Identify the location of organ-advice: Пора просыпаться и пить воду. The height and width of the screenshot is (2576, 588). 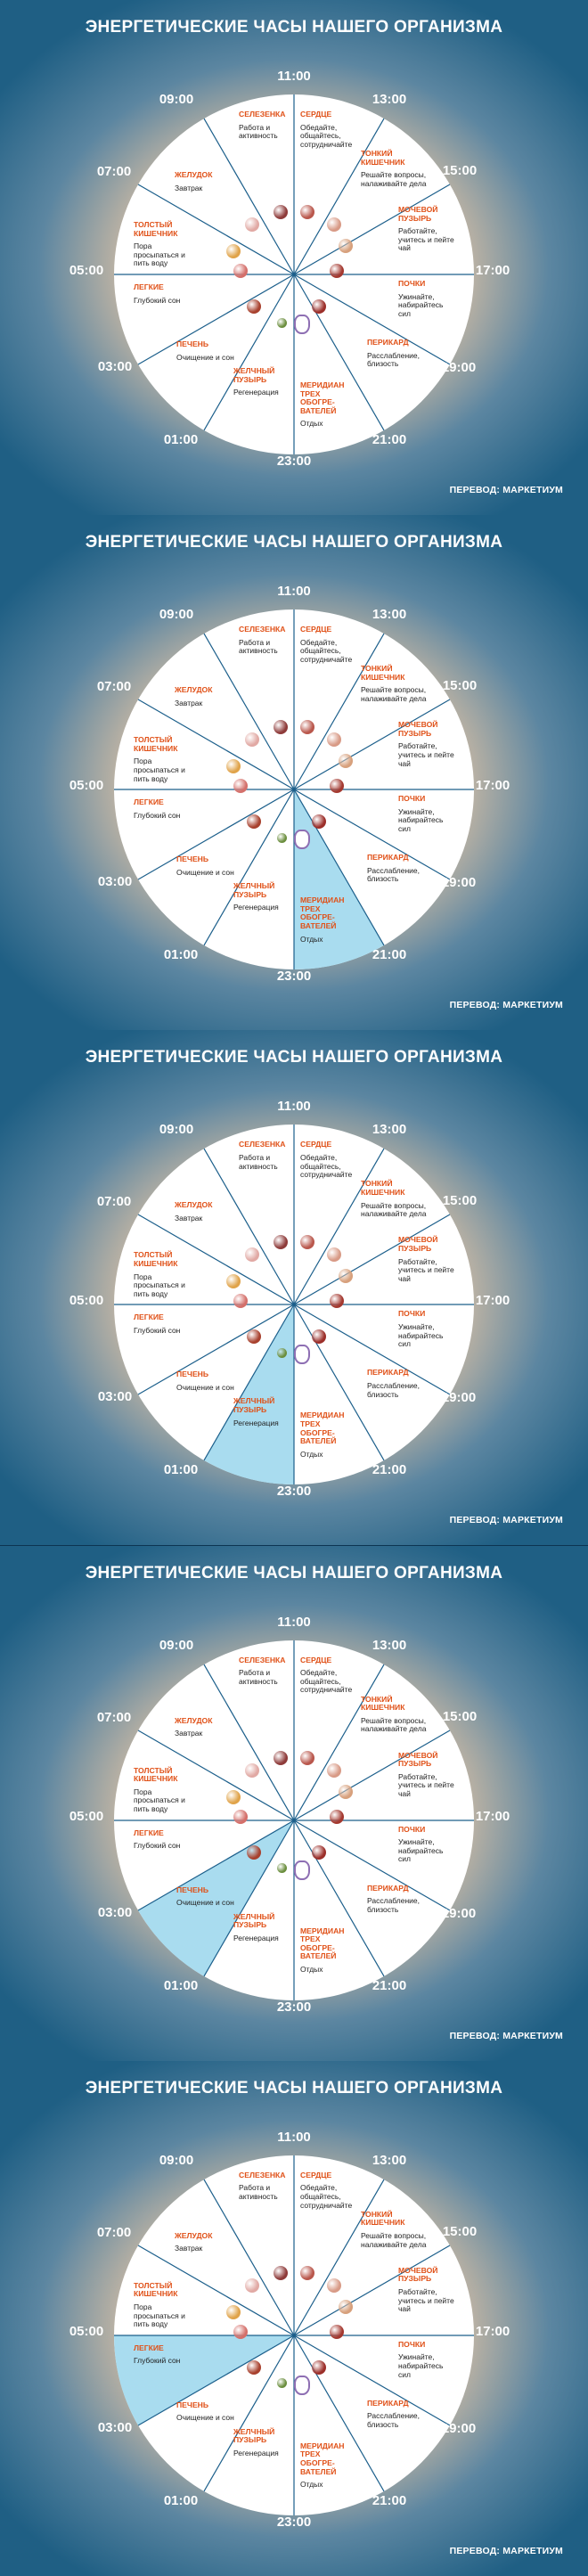
(159, 1285).